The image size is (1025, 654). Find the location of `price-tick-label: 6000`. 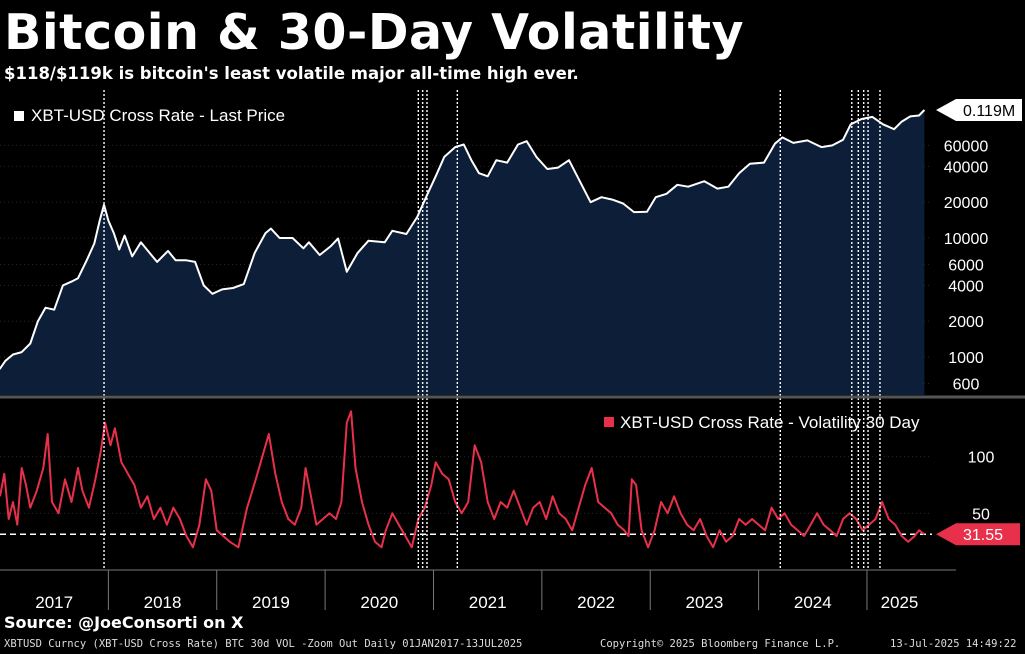

price-tick-label: 6000 is located at coordinates (966, 265).